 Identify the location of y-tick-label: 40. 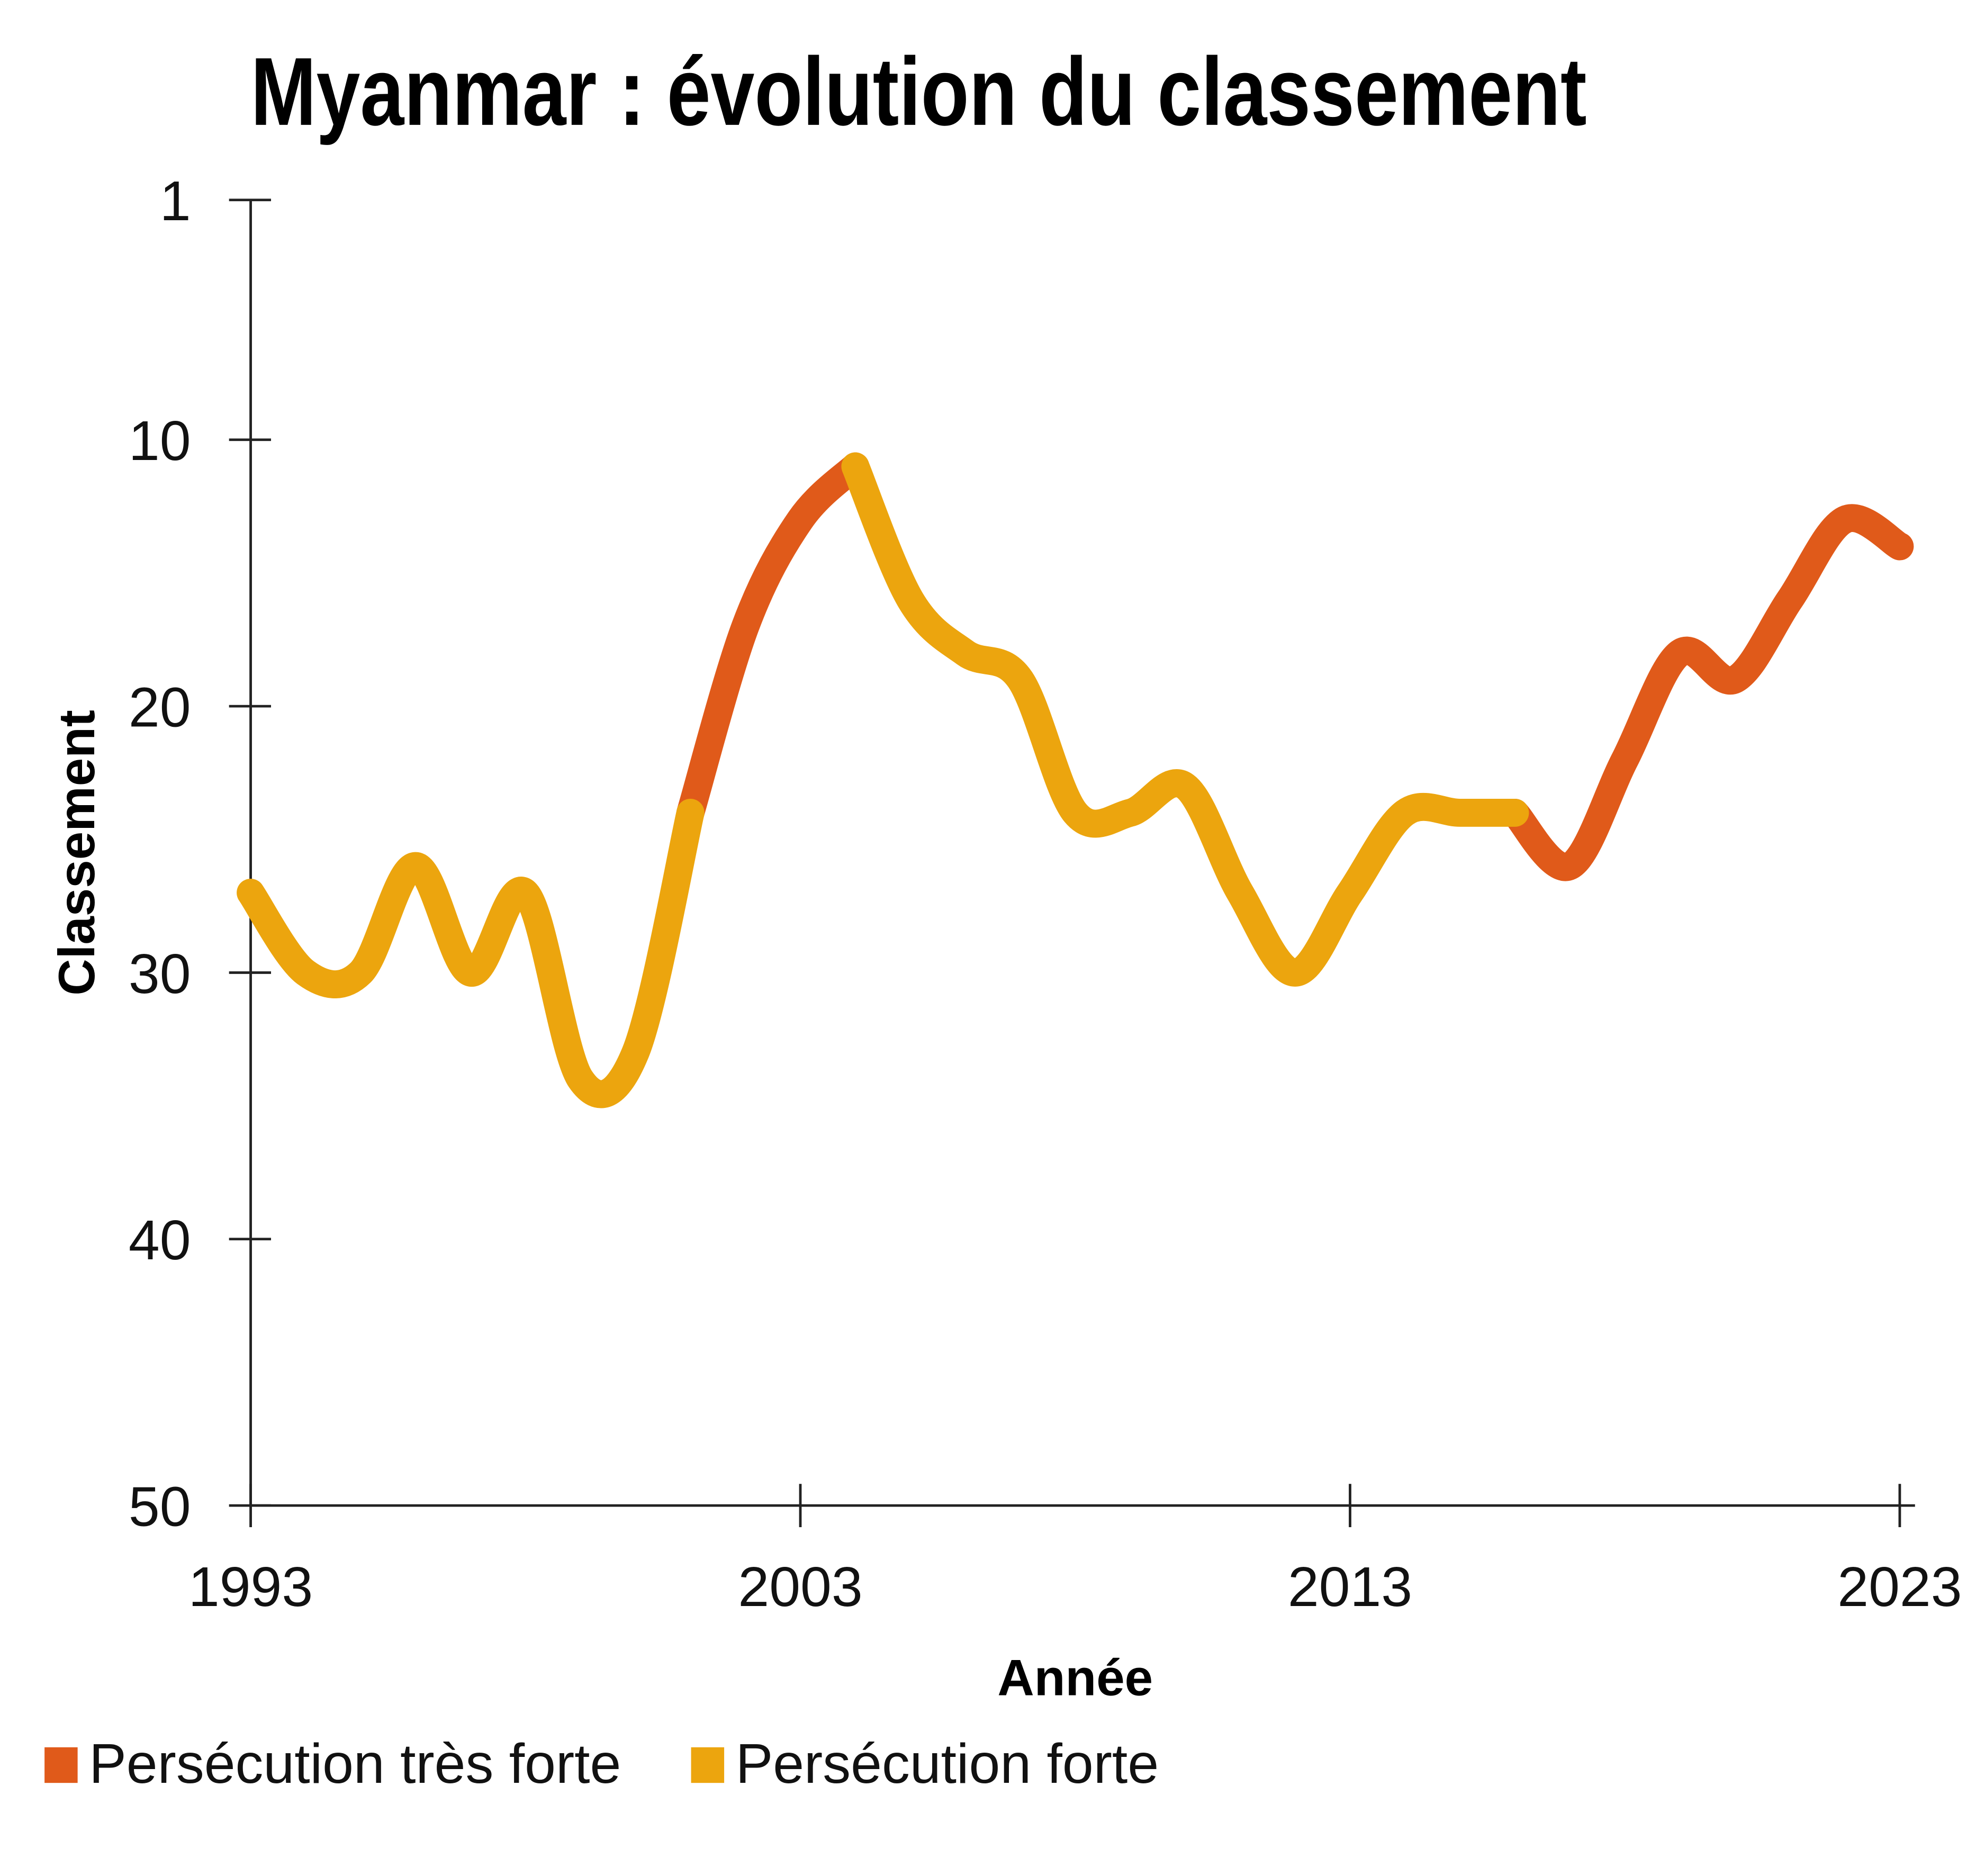
(160, 1240).